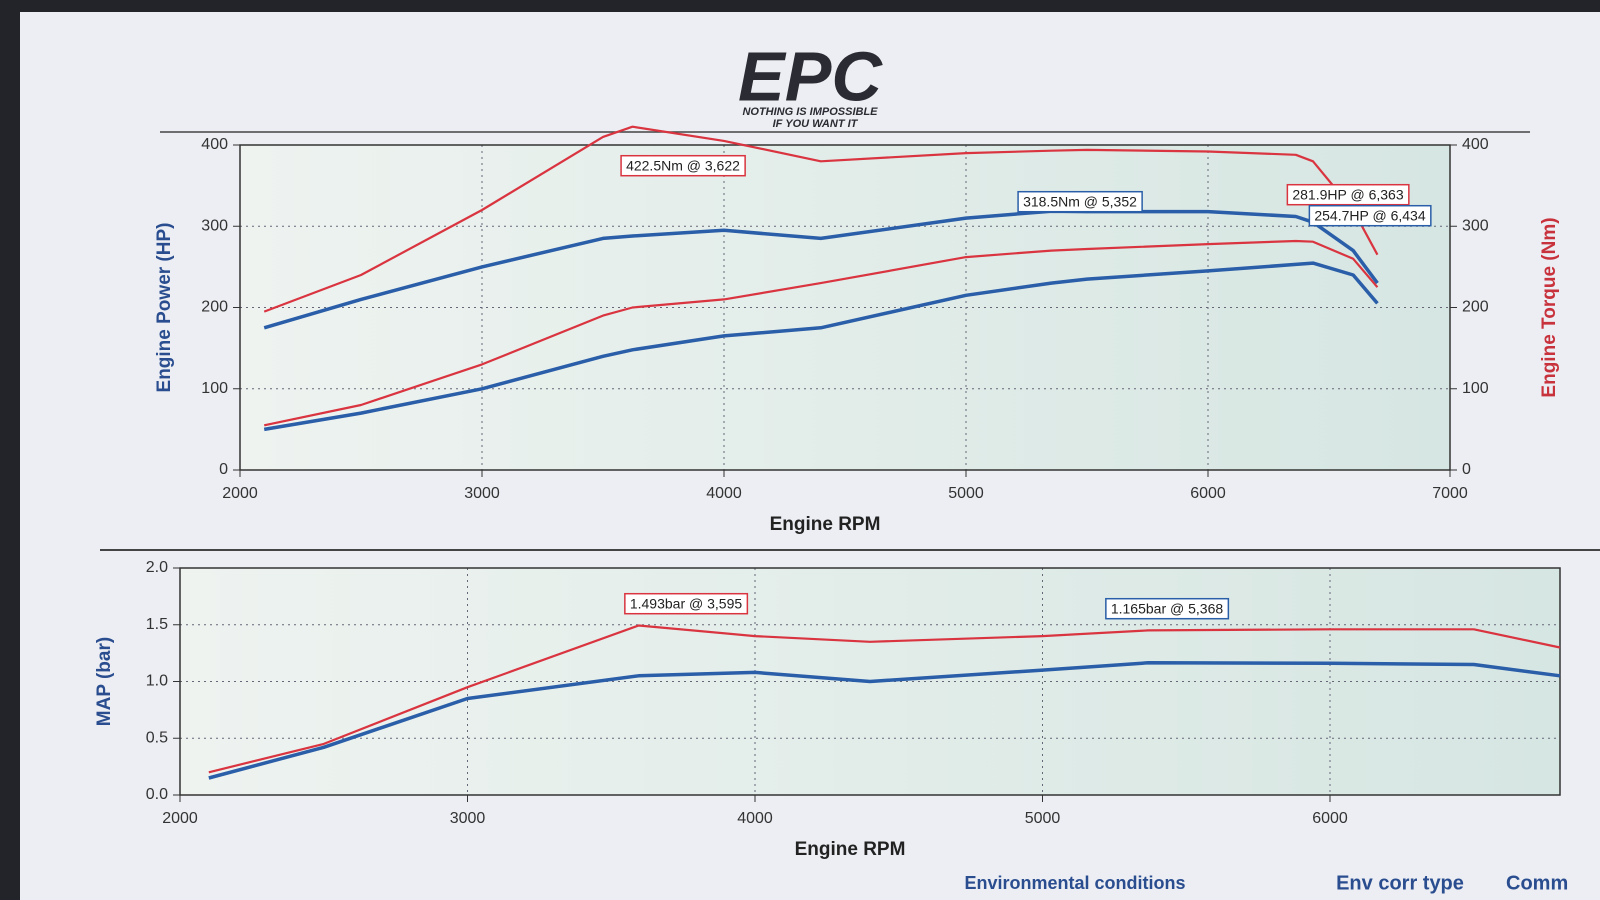 This screenshot has height=900, width=1600. Describe the element at coordinates (157, 567) in the screenshot. I see `y-tick-label: 2.0` at that location.